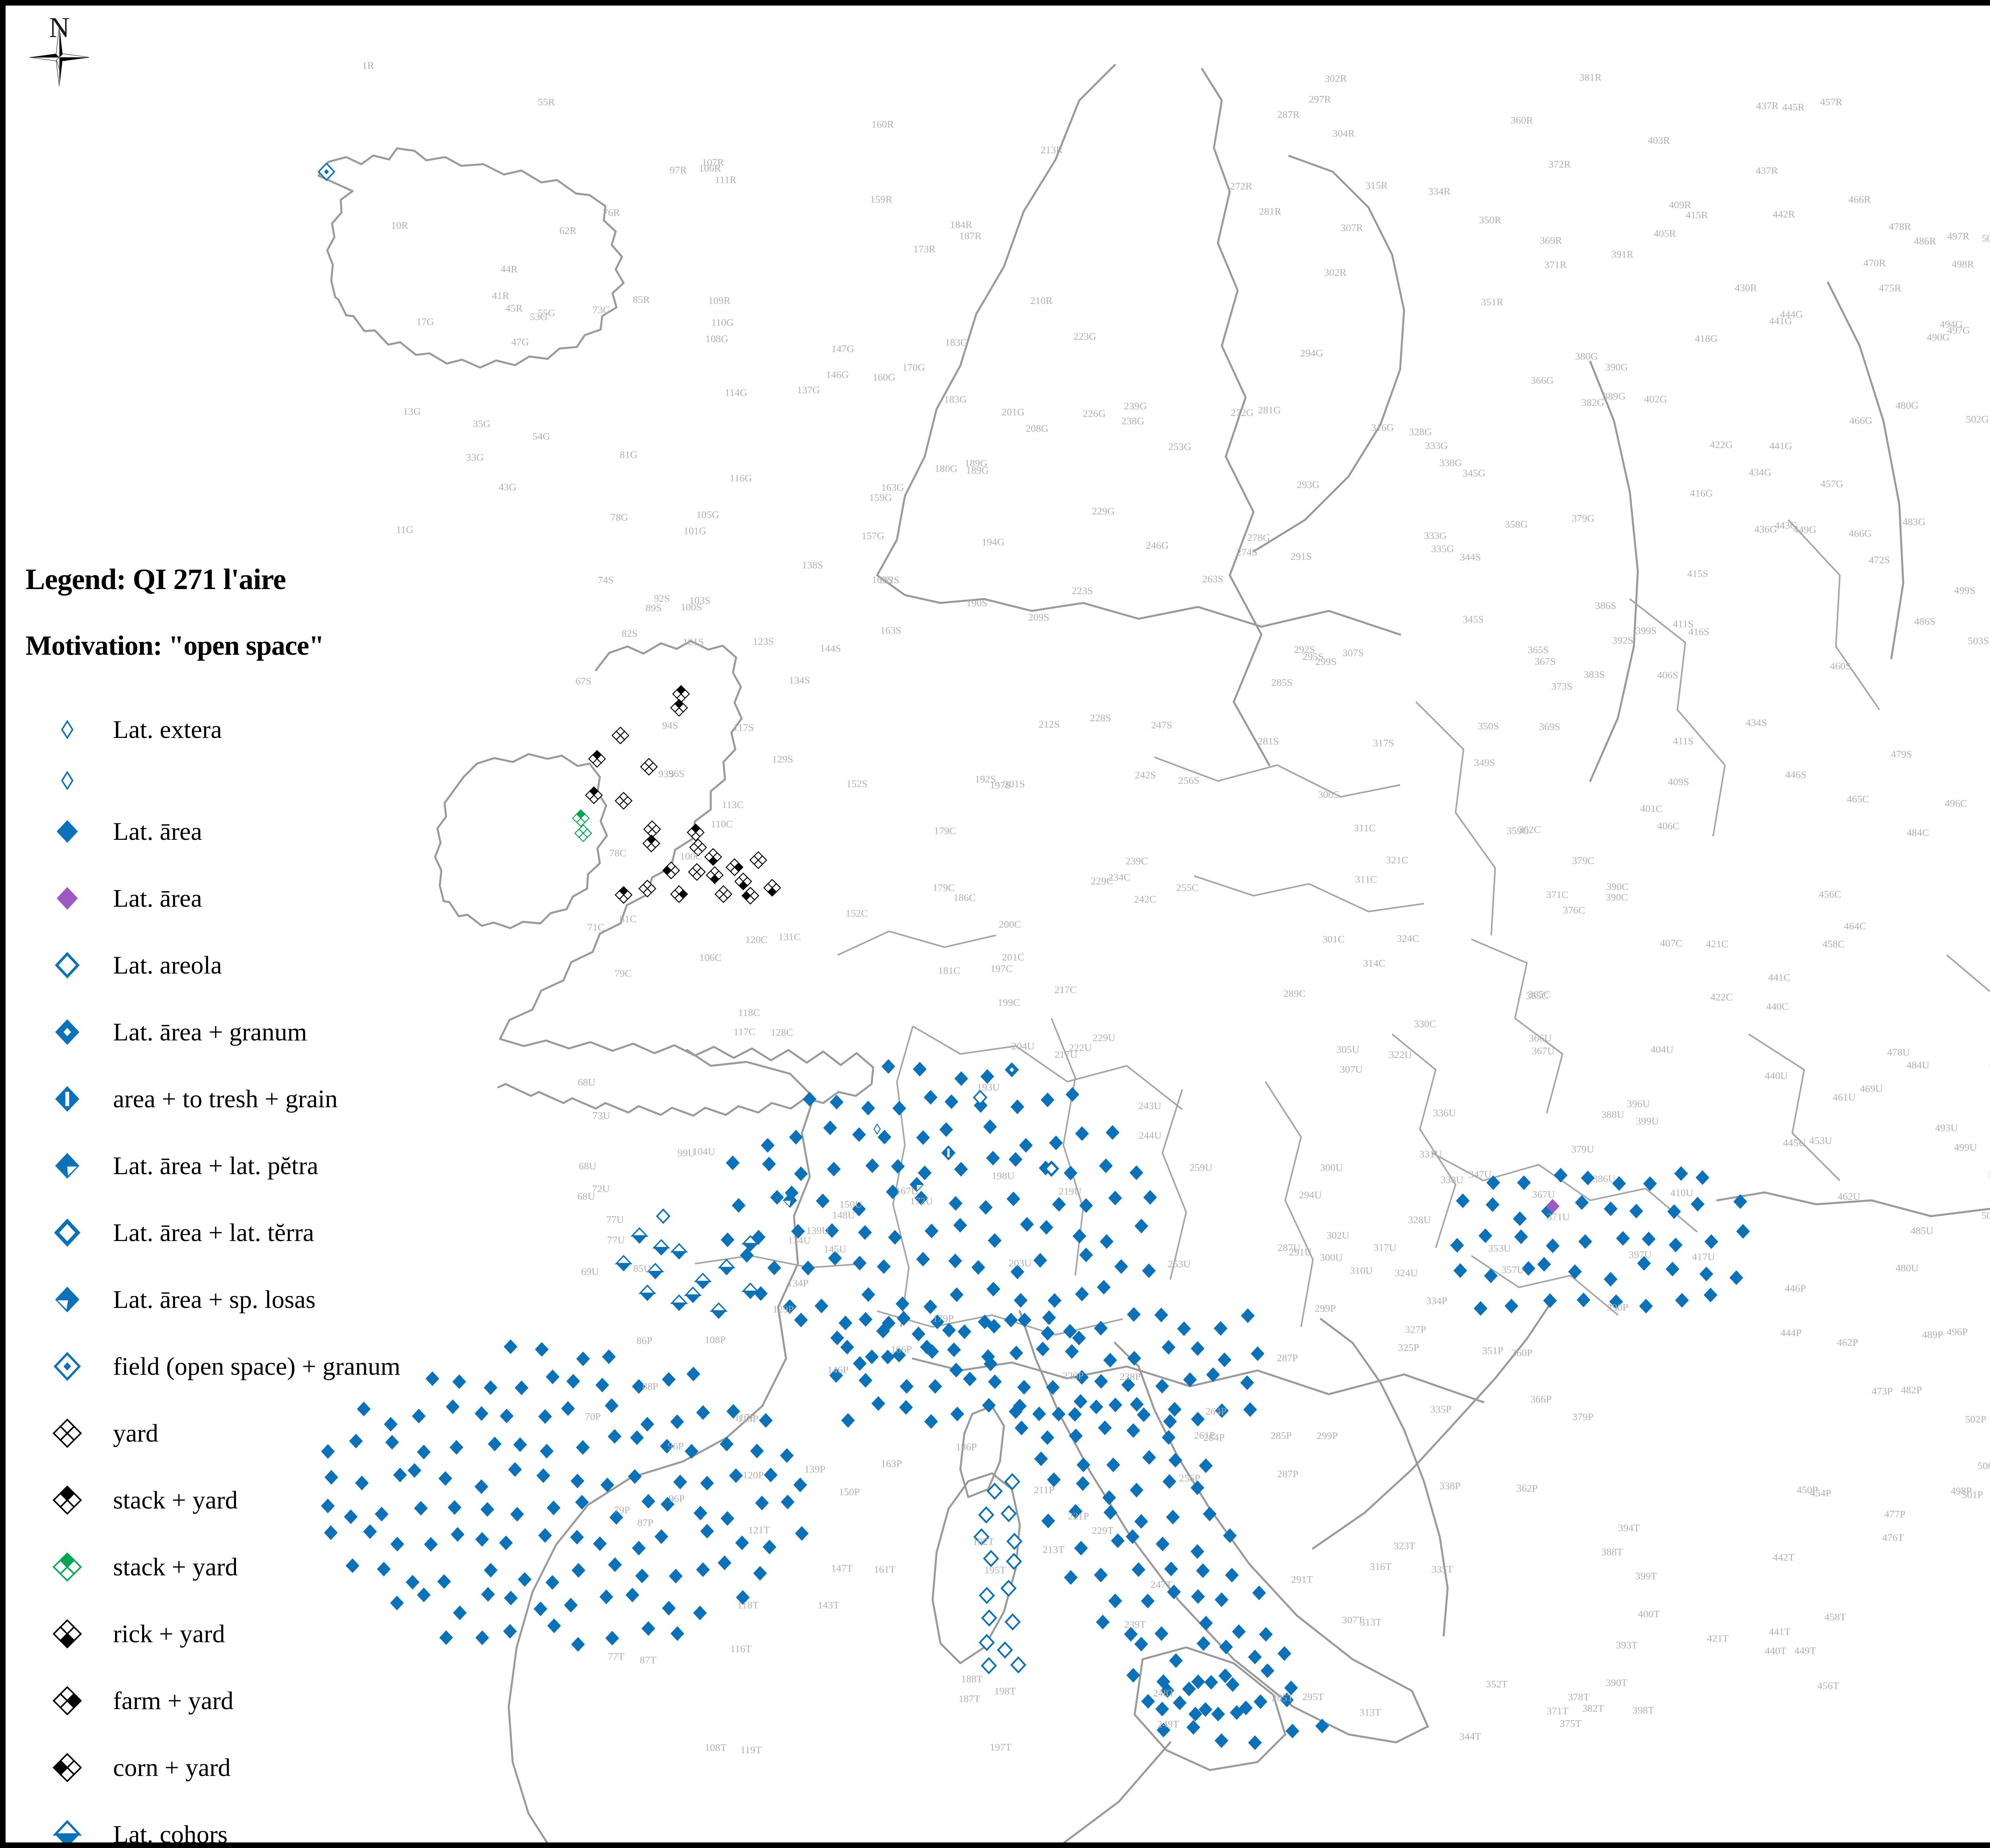 The image size is (1990, 1848). Describe the element at coordinates (280, 1299) in the screenshot. I see `legend-item: Lat. ārea + sp. losas` at that location.